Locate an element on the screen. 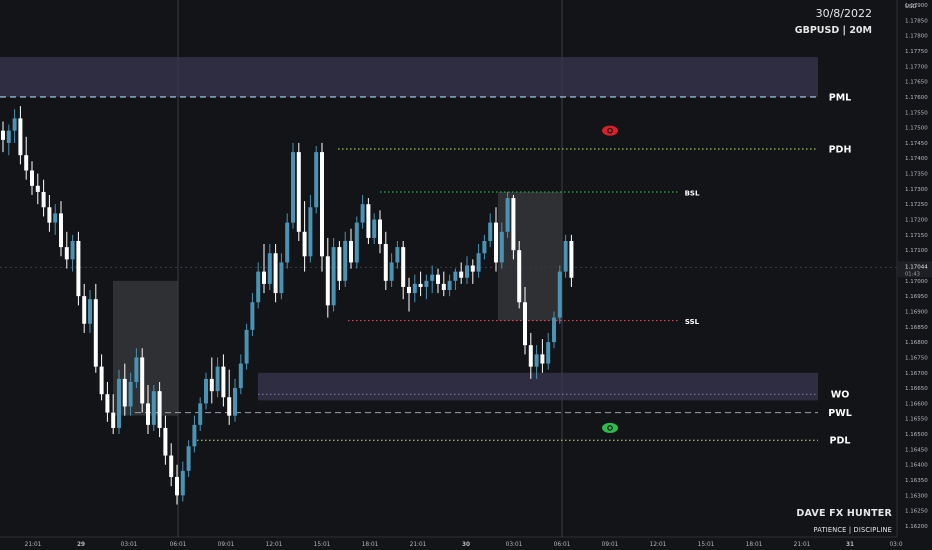  price-tick-label: 1.17900 is located at coordinates (916, 6).